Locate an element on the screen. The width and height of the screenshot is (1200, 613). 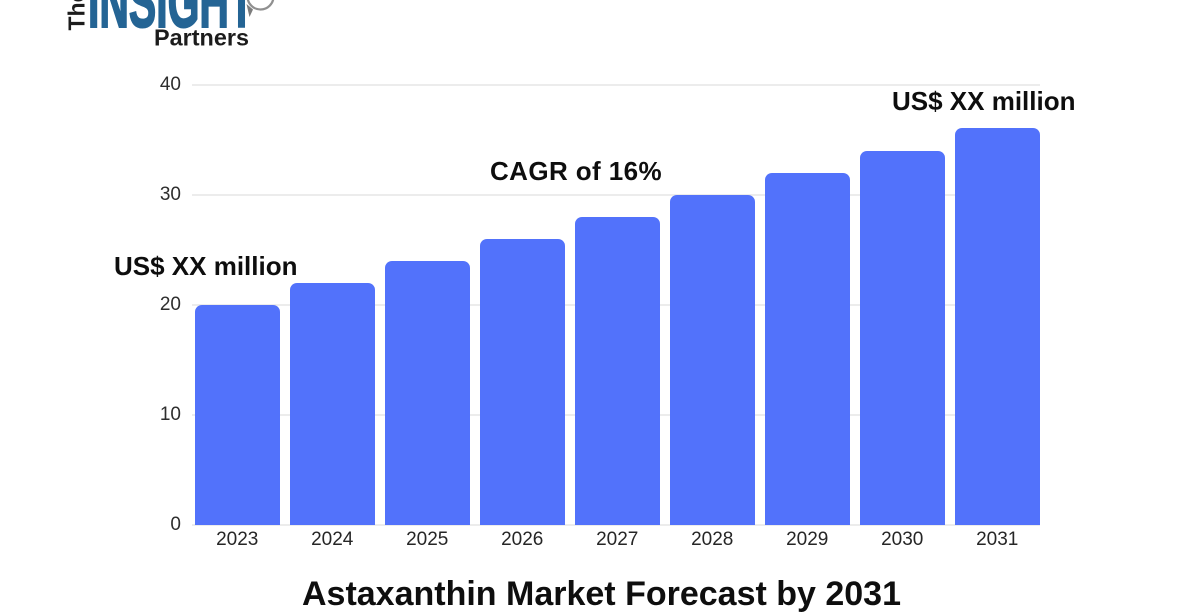
svg-text: Partners is located at coordinates (201, 38).